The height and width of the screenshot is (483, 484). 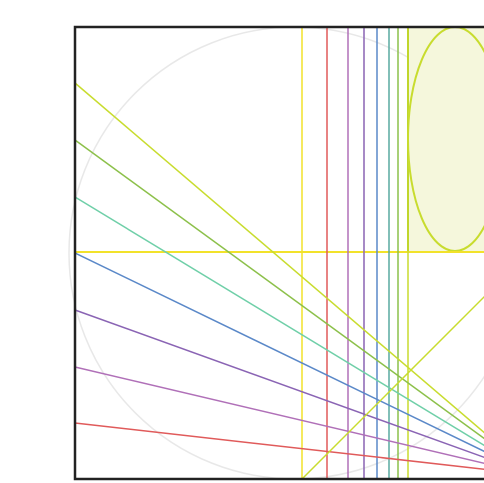 I want to click on diagonal-line-red, so click(x=279, y=446).